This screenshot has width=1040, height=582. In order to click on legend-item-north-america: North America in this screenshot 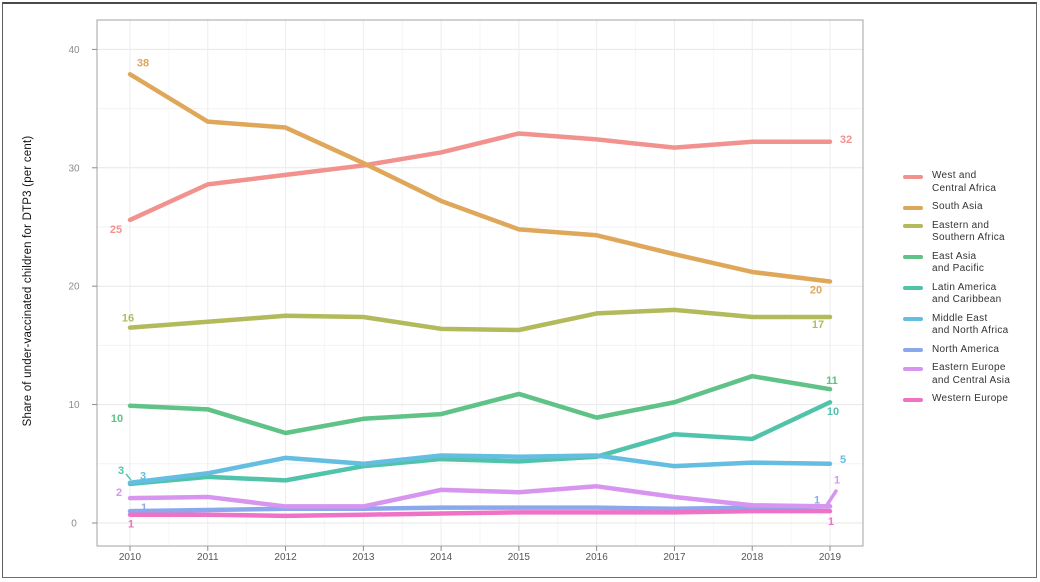, I will do `click(968, 350)`.